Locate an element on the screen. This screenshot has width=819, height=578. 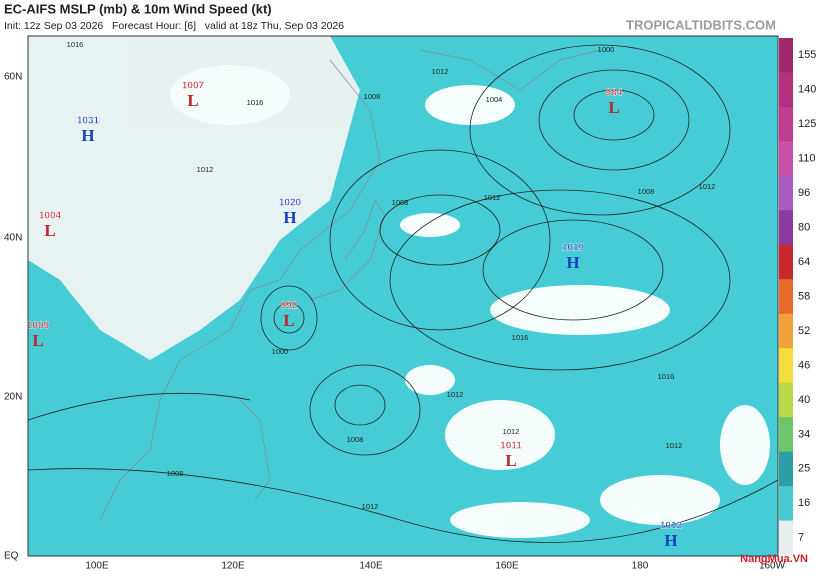
center-pressure: 1012 is located at coordinates (671, 526).